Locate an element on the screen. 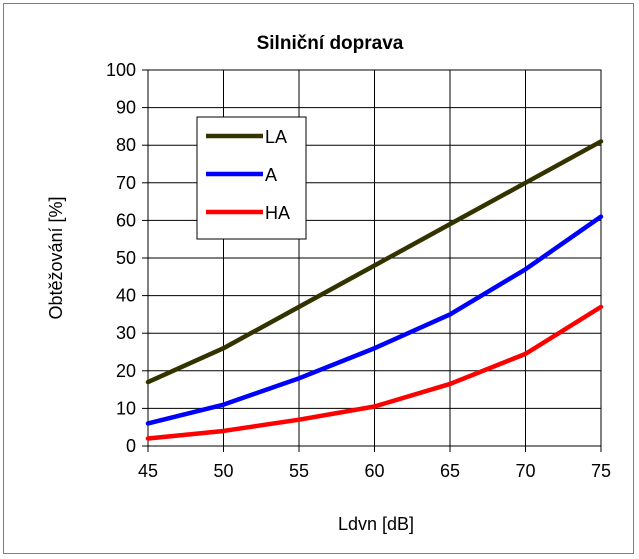 The image size is (639, 559). y-tick-label: 90 is located at coordinates (126, 108).